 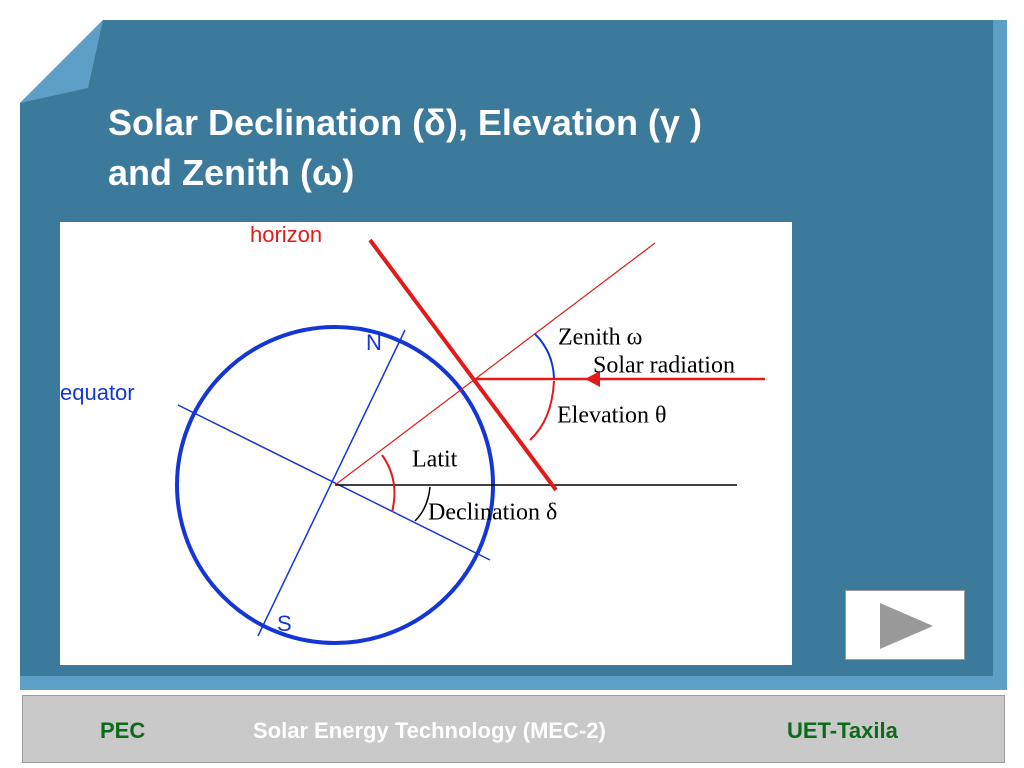 I want to click on label: horizon, so click(x=286, y=234).